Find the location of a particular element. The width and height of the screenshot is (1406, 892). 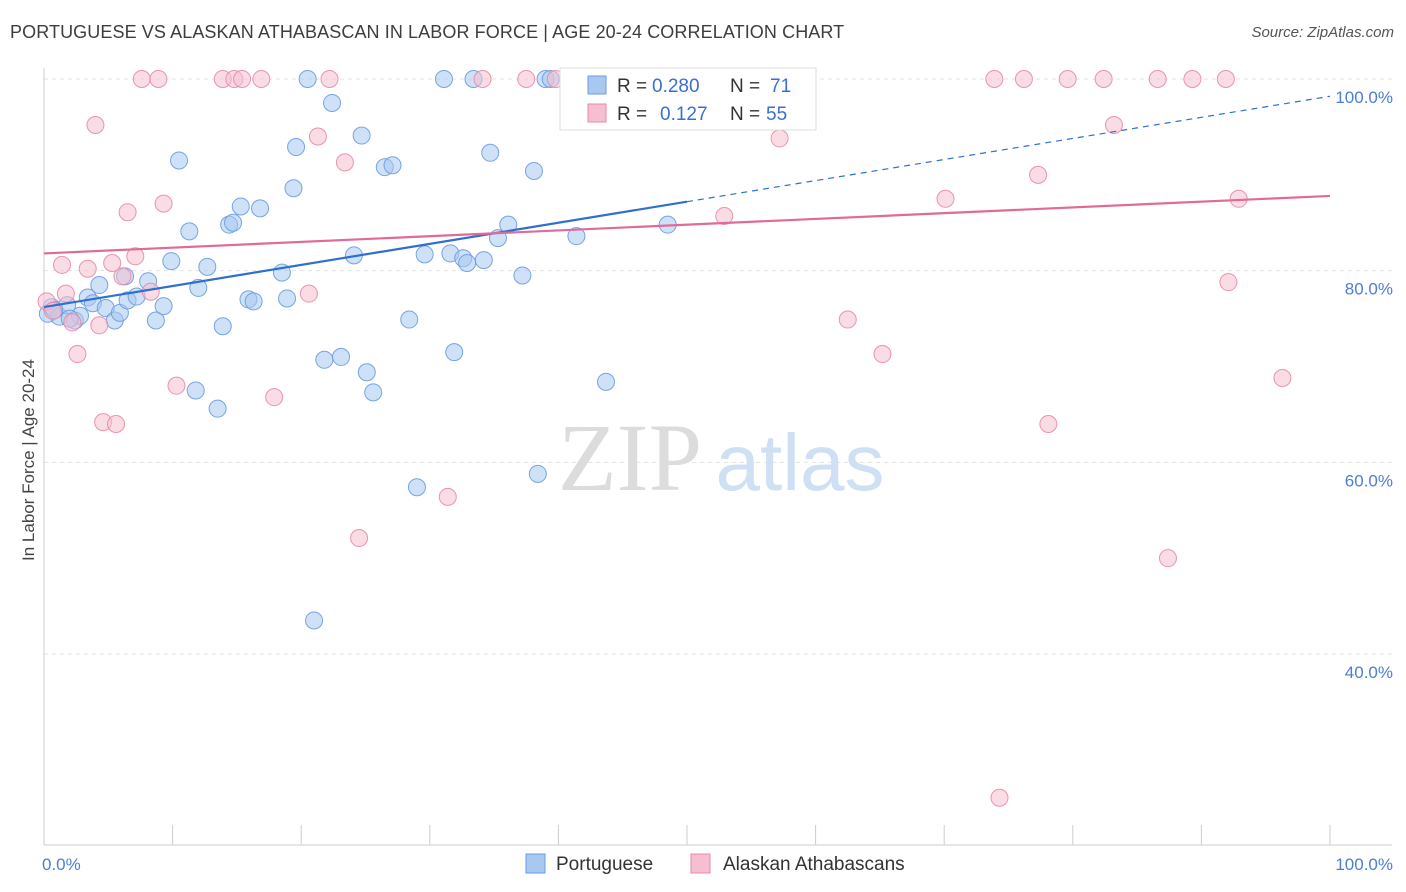

y-tick-labels: 40.0% 60.0% 80.0% 100.0% is located at coordinates (1364, 385).